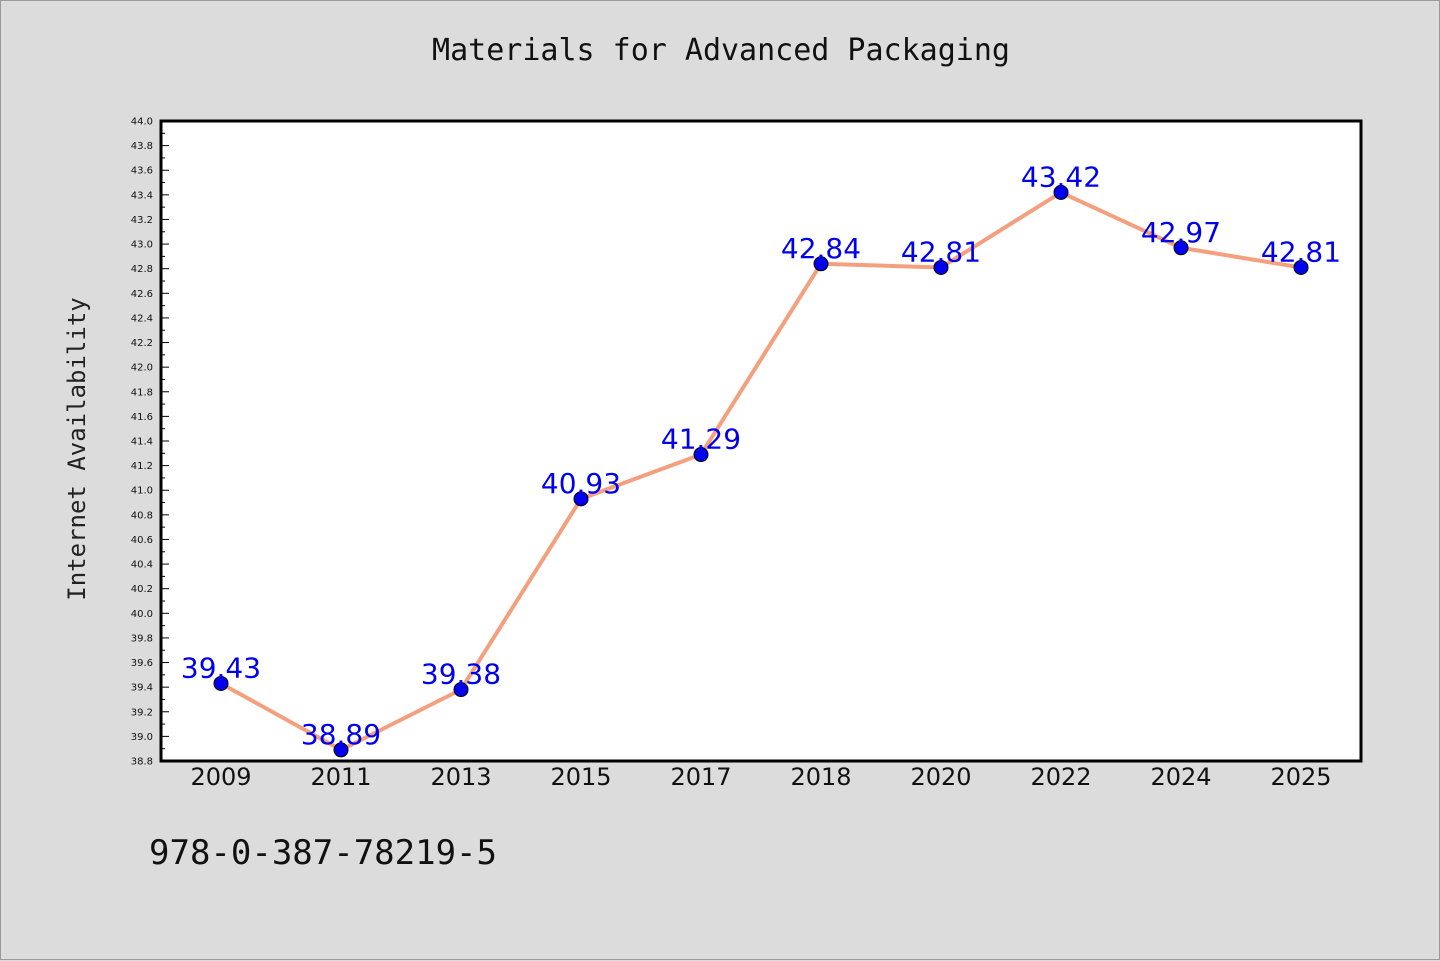  What do you see at coordinates (142, 417) in the screenshot?
I see `y-tick-label: 41.6` at bounding box center [142, 417].